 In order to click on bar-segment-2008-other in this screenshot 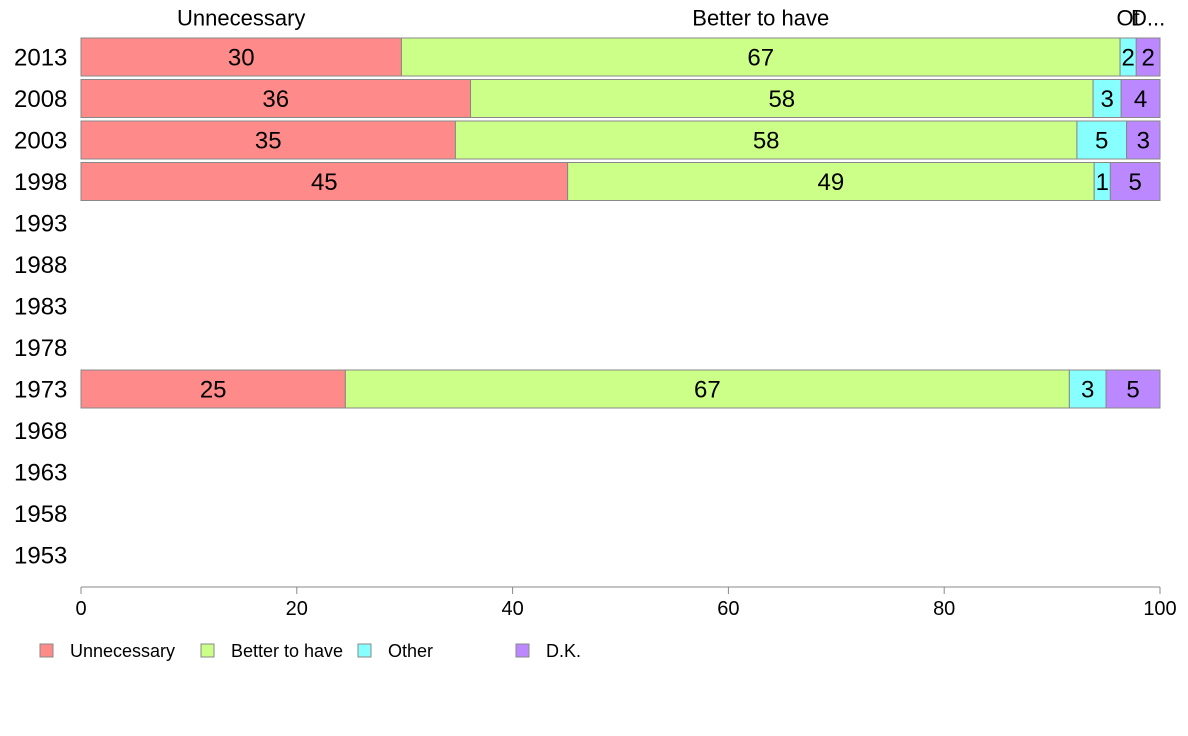, I will do `click(1107, 98)`.